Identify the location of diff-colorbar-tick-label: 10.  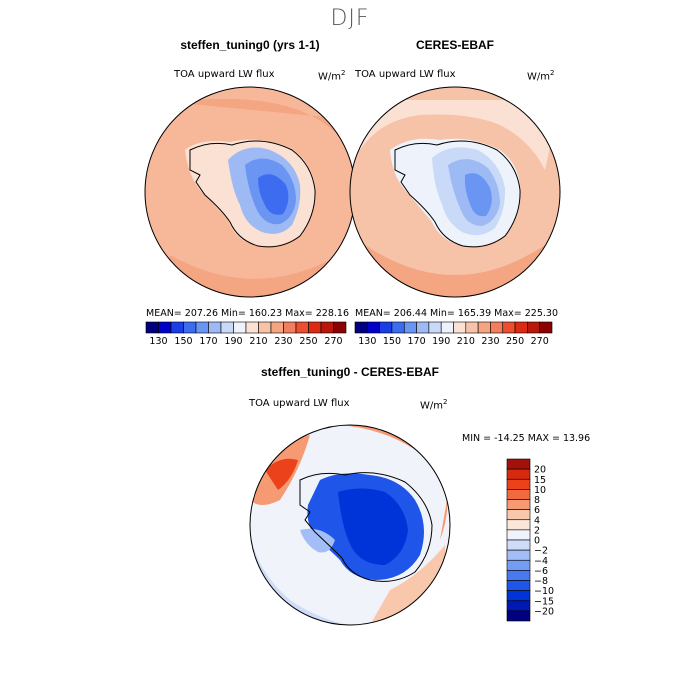
(540, 490).